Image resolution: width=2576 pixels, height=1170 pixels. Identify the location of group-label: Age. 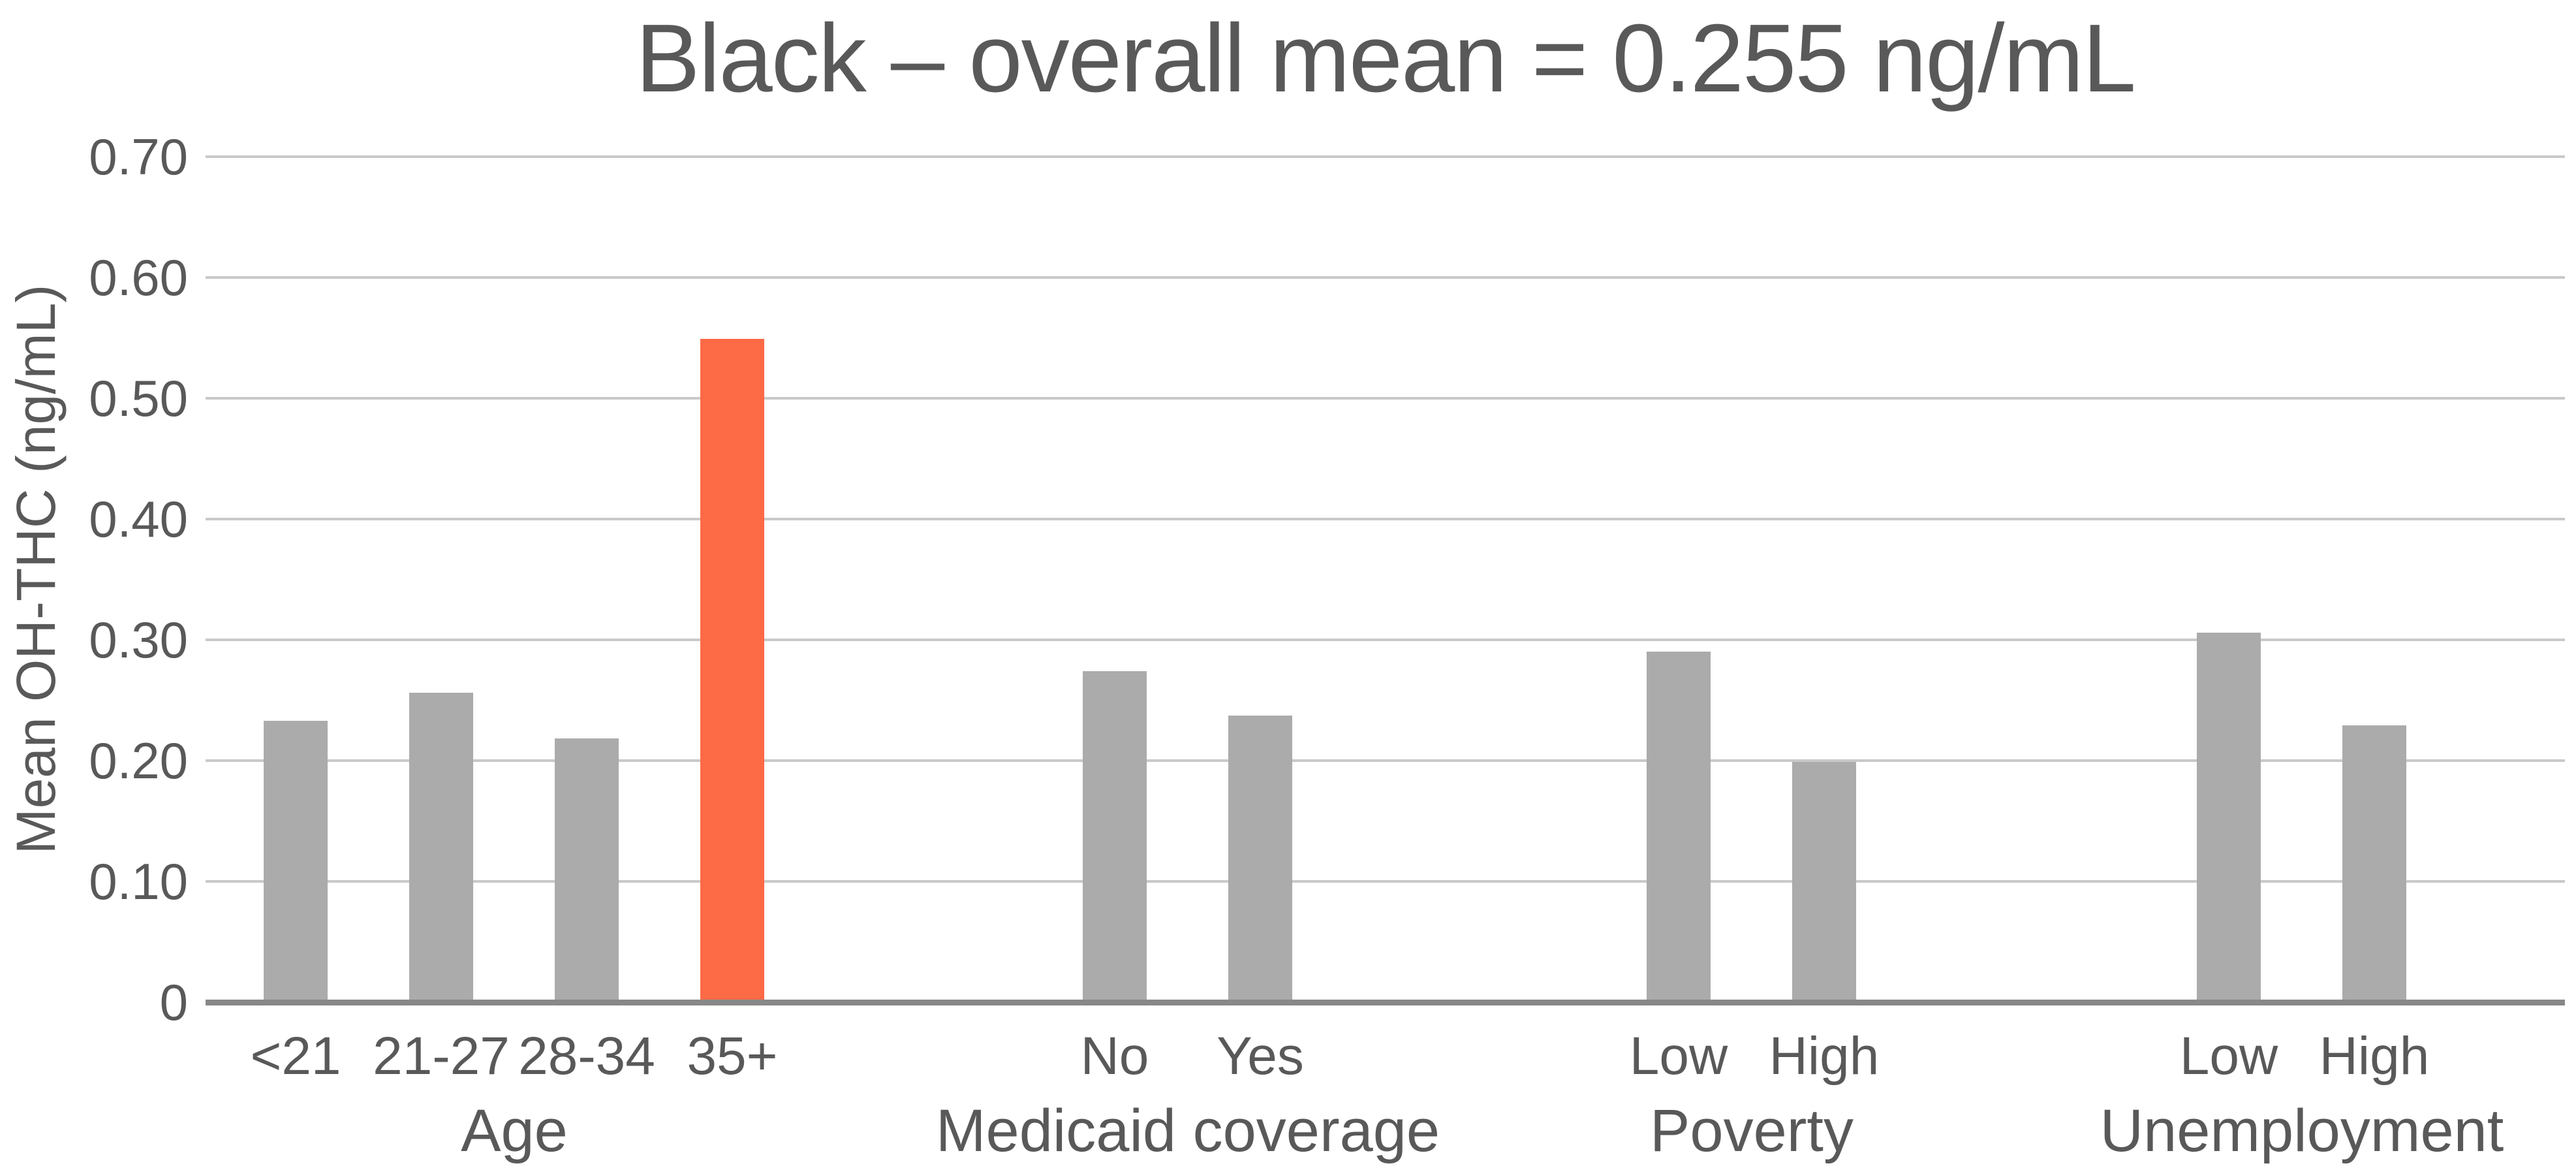
(514, 1131).